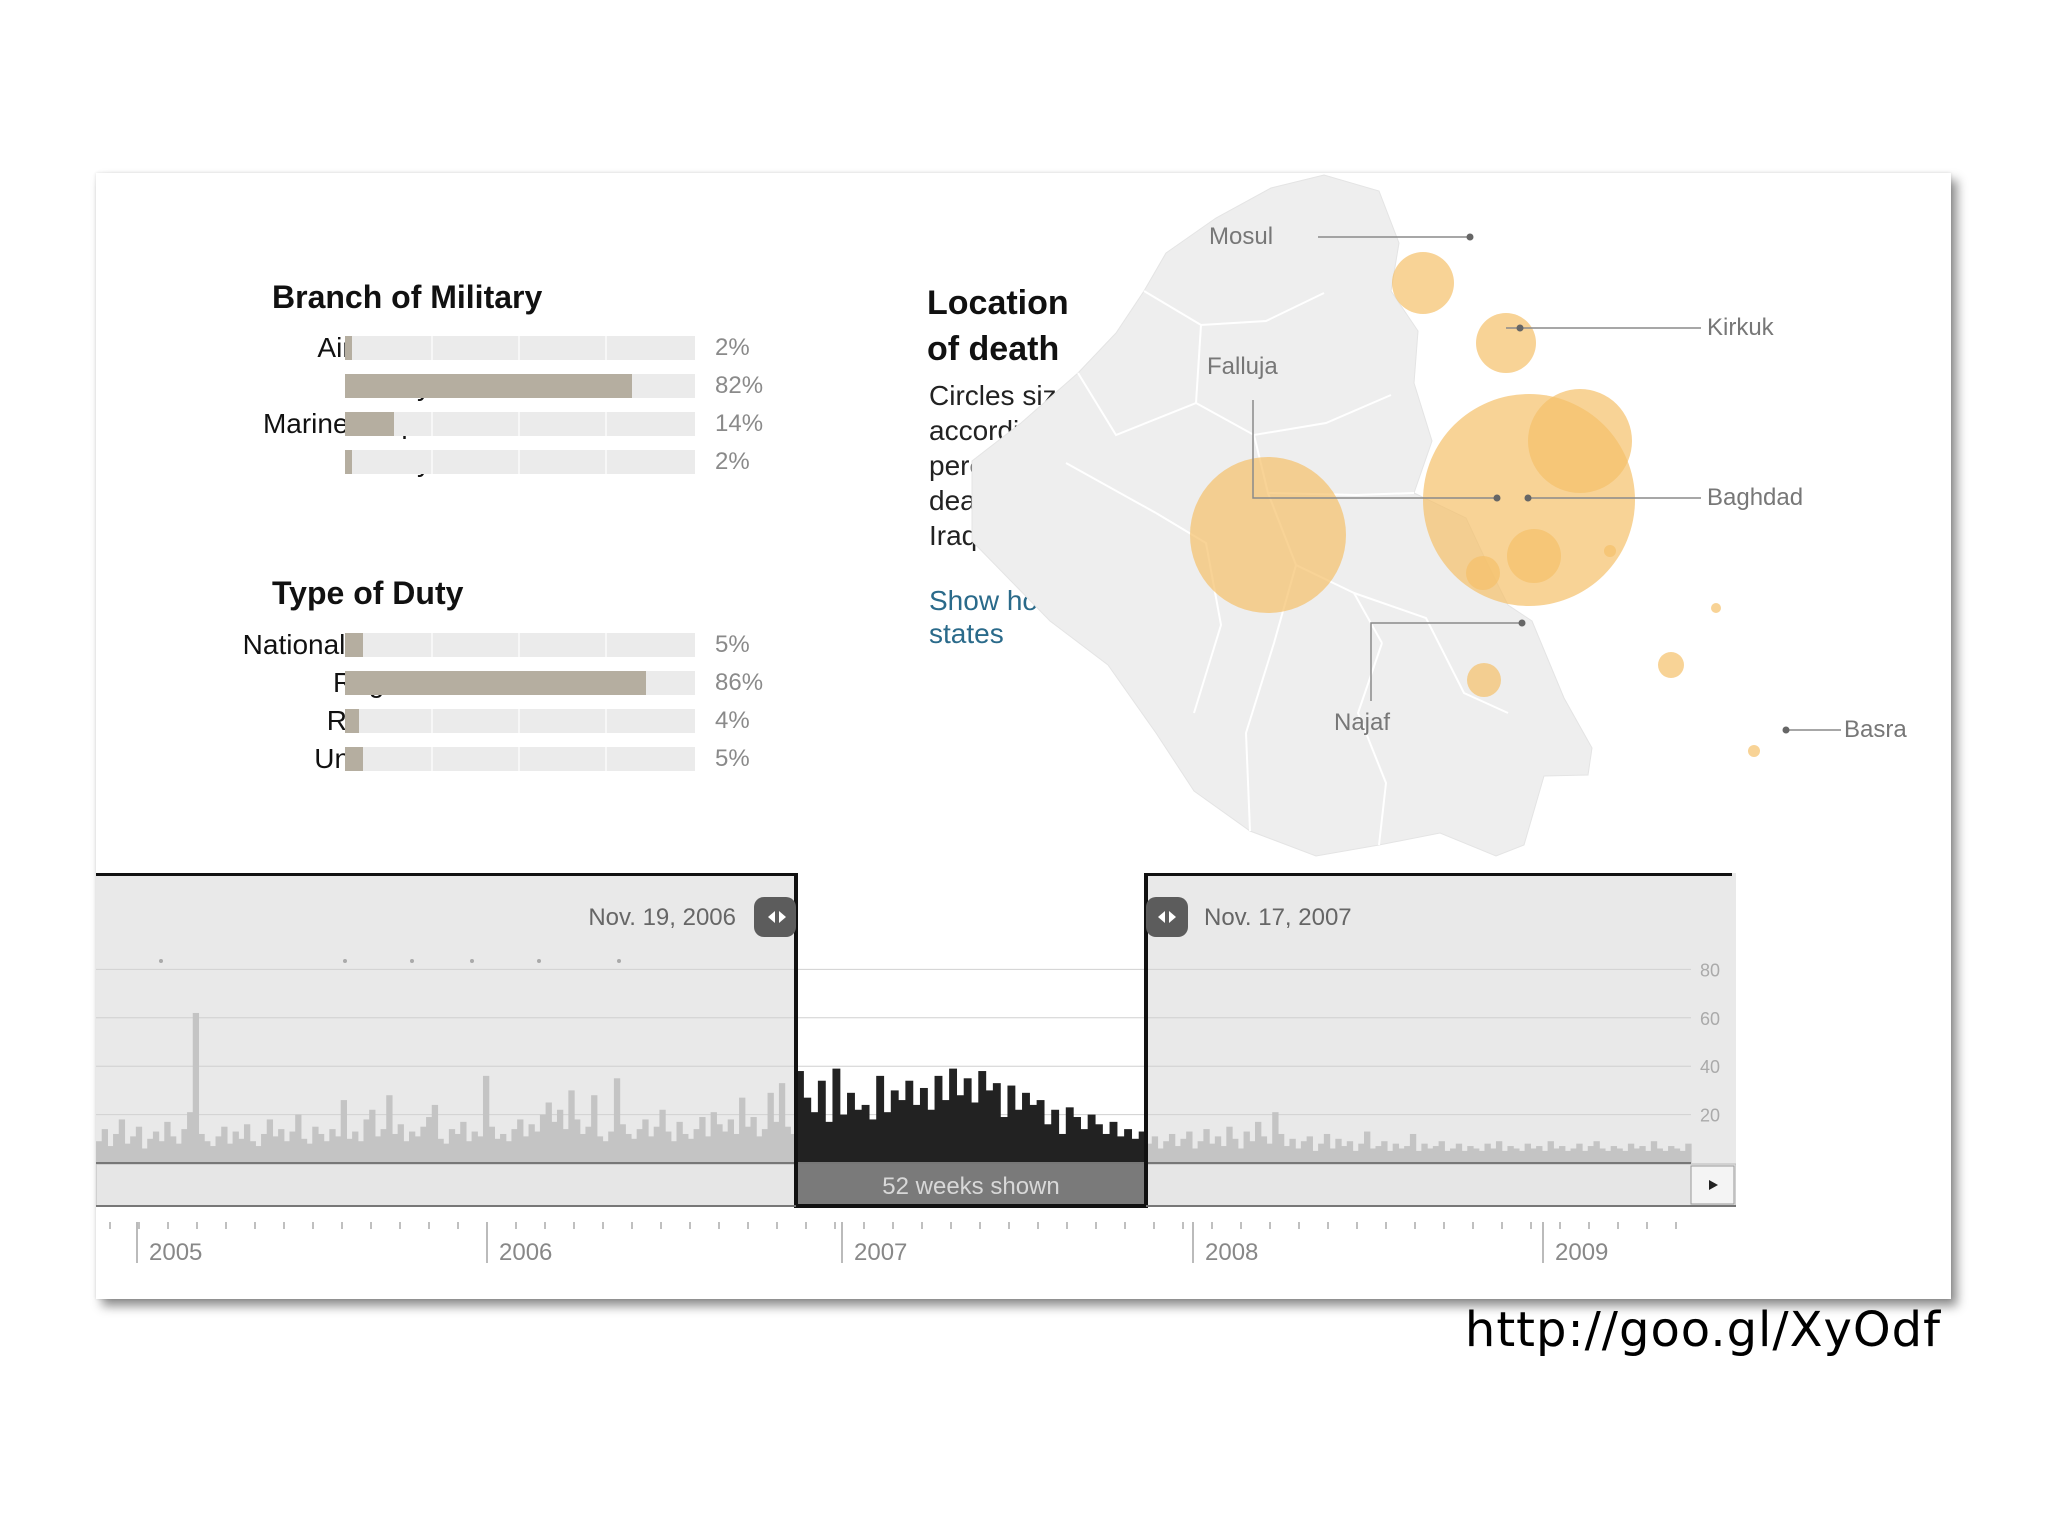 The height and width of the screenshot is (1536, 2048). I want to click on bar-value-label: 14%, so click(739, 423).